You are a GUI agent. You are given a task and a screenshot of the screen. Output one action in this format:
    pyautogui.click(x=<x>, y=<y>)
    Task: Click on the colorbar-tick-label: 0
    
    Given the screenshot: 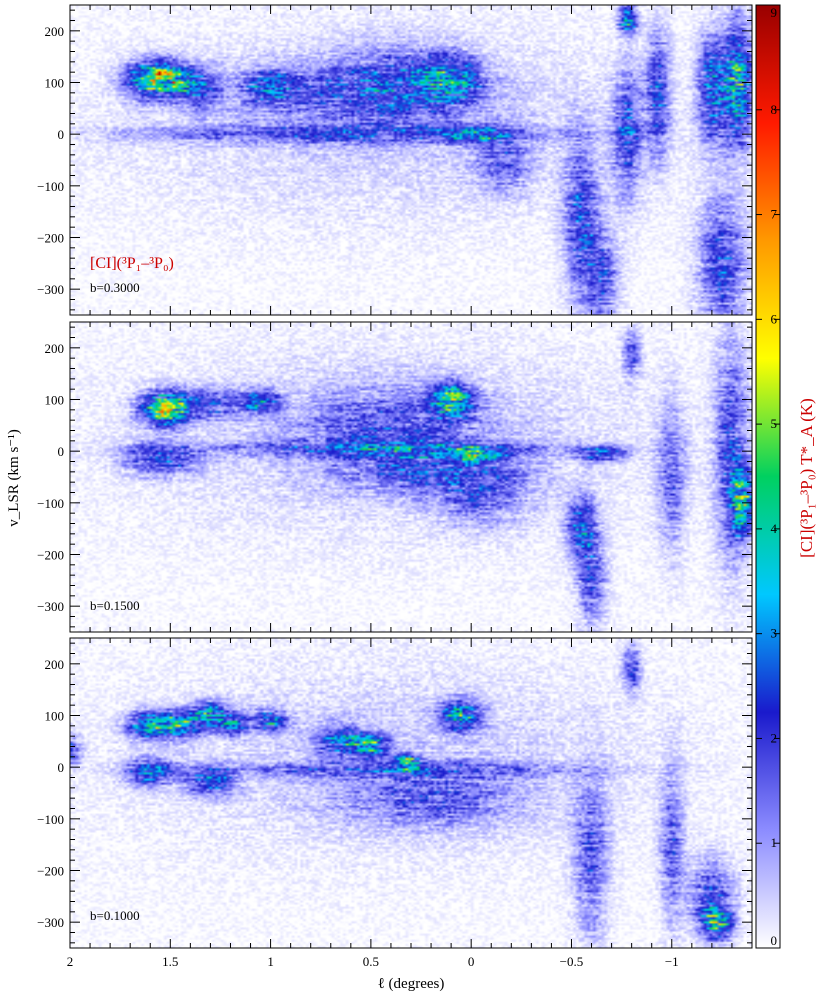 What is the action you would take?
    pyautogui.click(x=774, y=940)
    